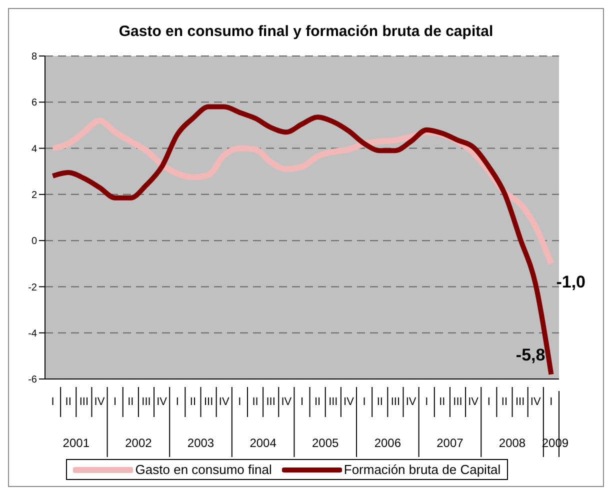  What do you see at coordinates (263, 443) in the screenshot?
I see `text: 2004` at bounding box center [263, 443].